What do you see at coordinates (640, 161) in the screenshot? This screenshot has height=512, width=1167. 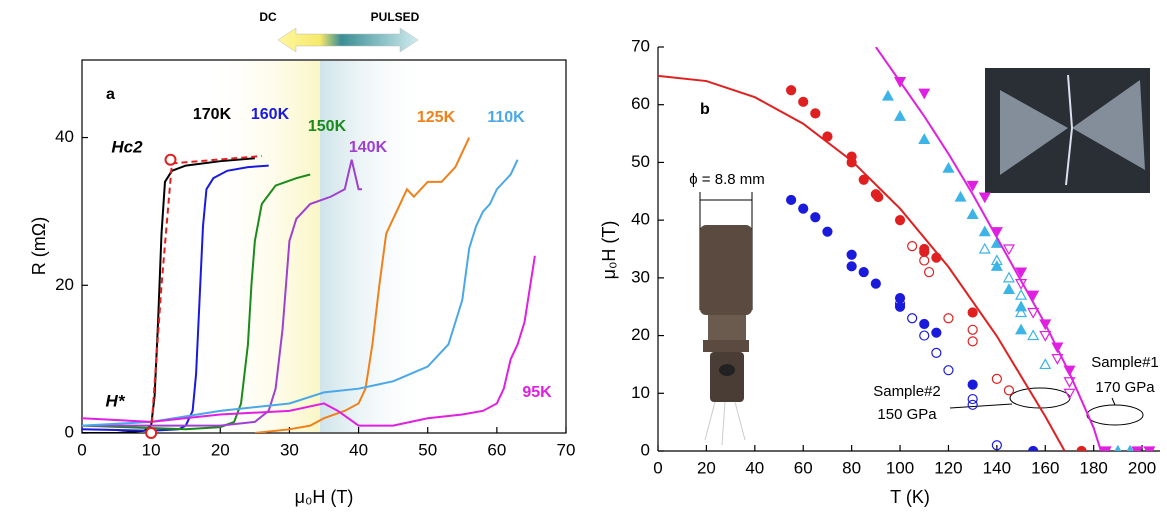 I see `y-tick-label: 50` at bounding box center [640, 161].